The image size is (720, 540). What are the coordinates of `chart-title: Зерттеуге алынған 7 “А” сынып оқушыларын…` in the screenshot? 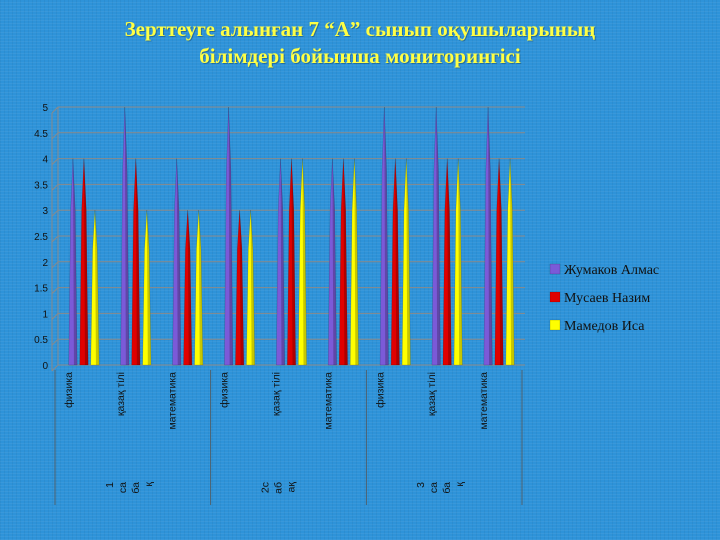 It's located at (360, 43).